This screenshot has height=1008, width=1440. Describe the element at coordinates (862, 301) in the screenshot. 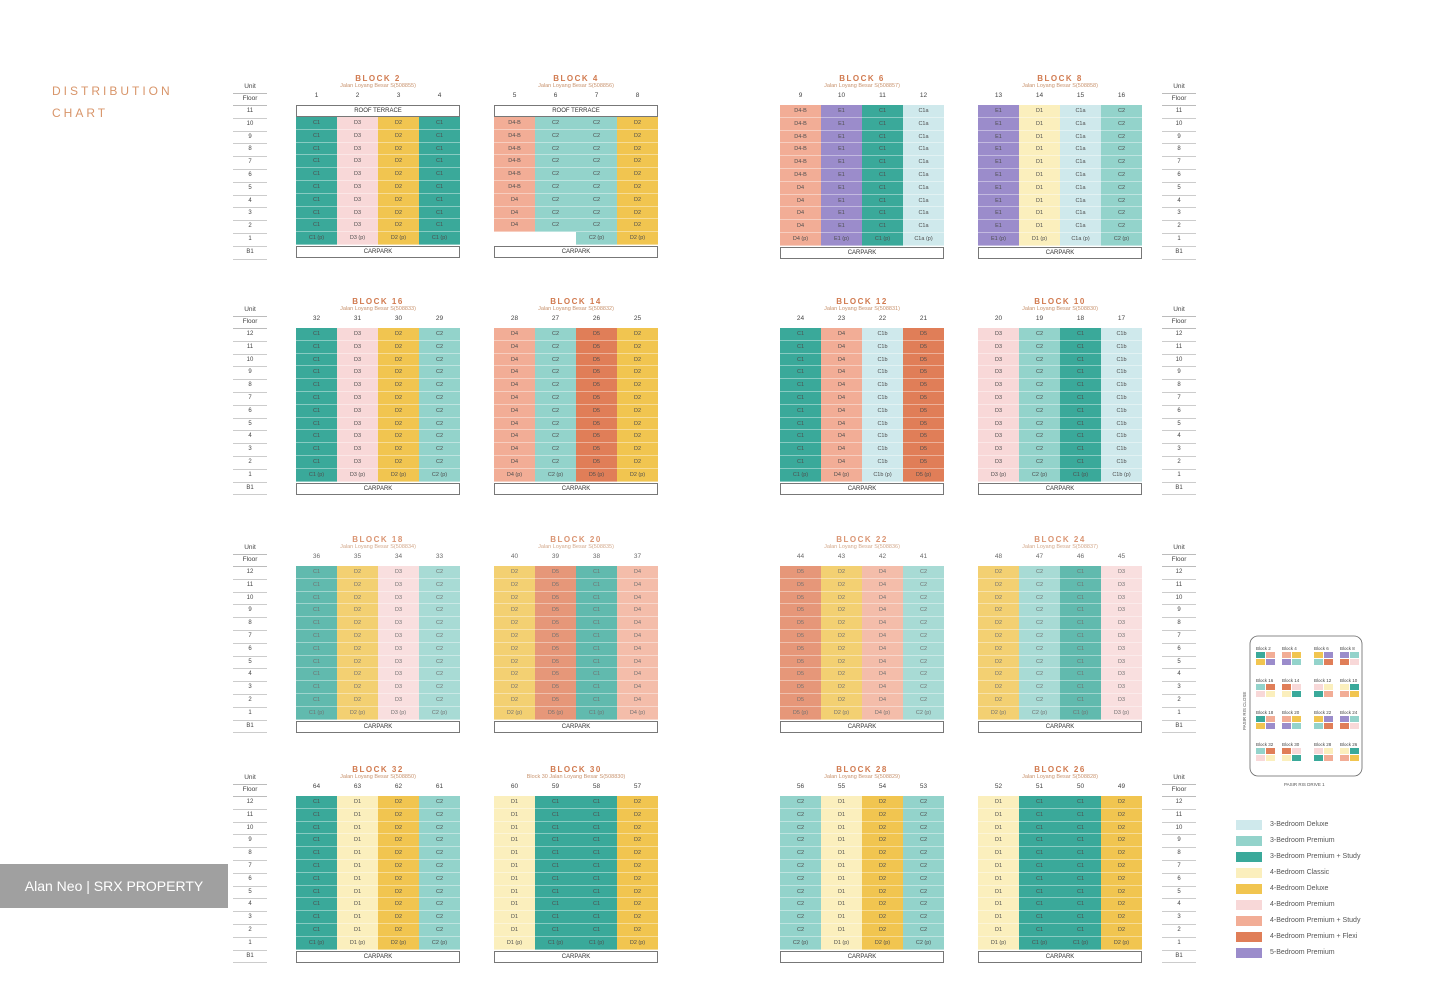

I see `block-name: BLOCK 12` at that location.